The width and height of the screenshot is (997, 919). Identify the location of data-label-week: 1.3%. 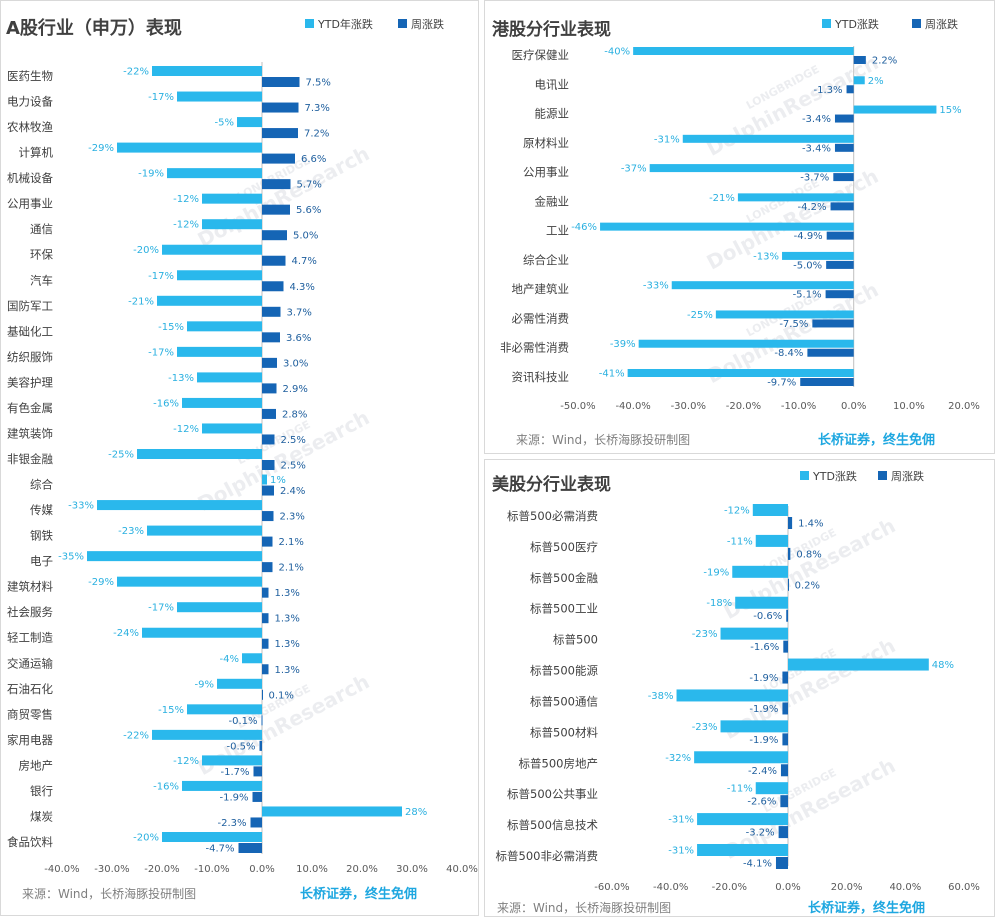
(287, 644).